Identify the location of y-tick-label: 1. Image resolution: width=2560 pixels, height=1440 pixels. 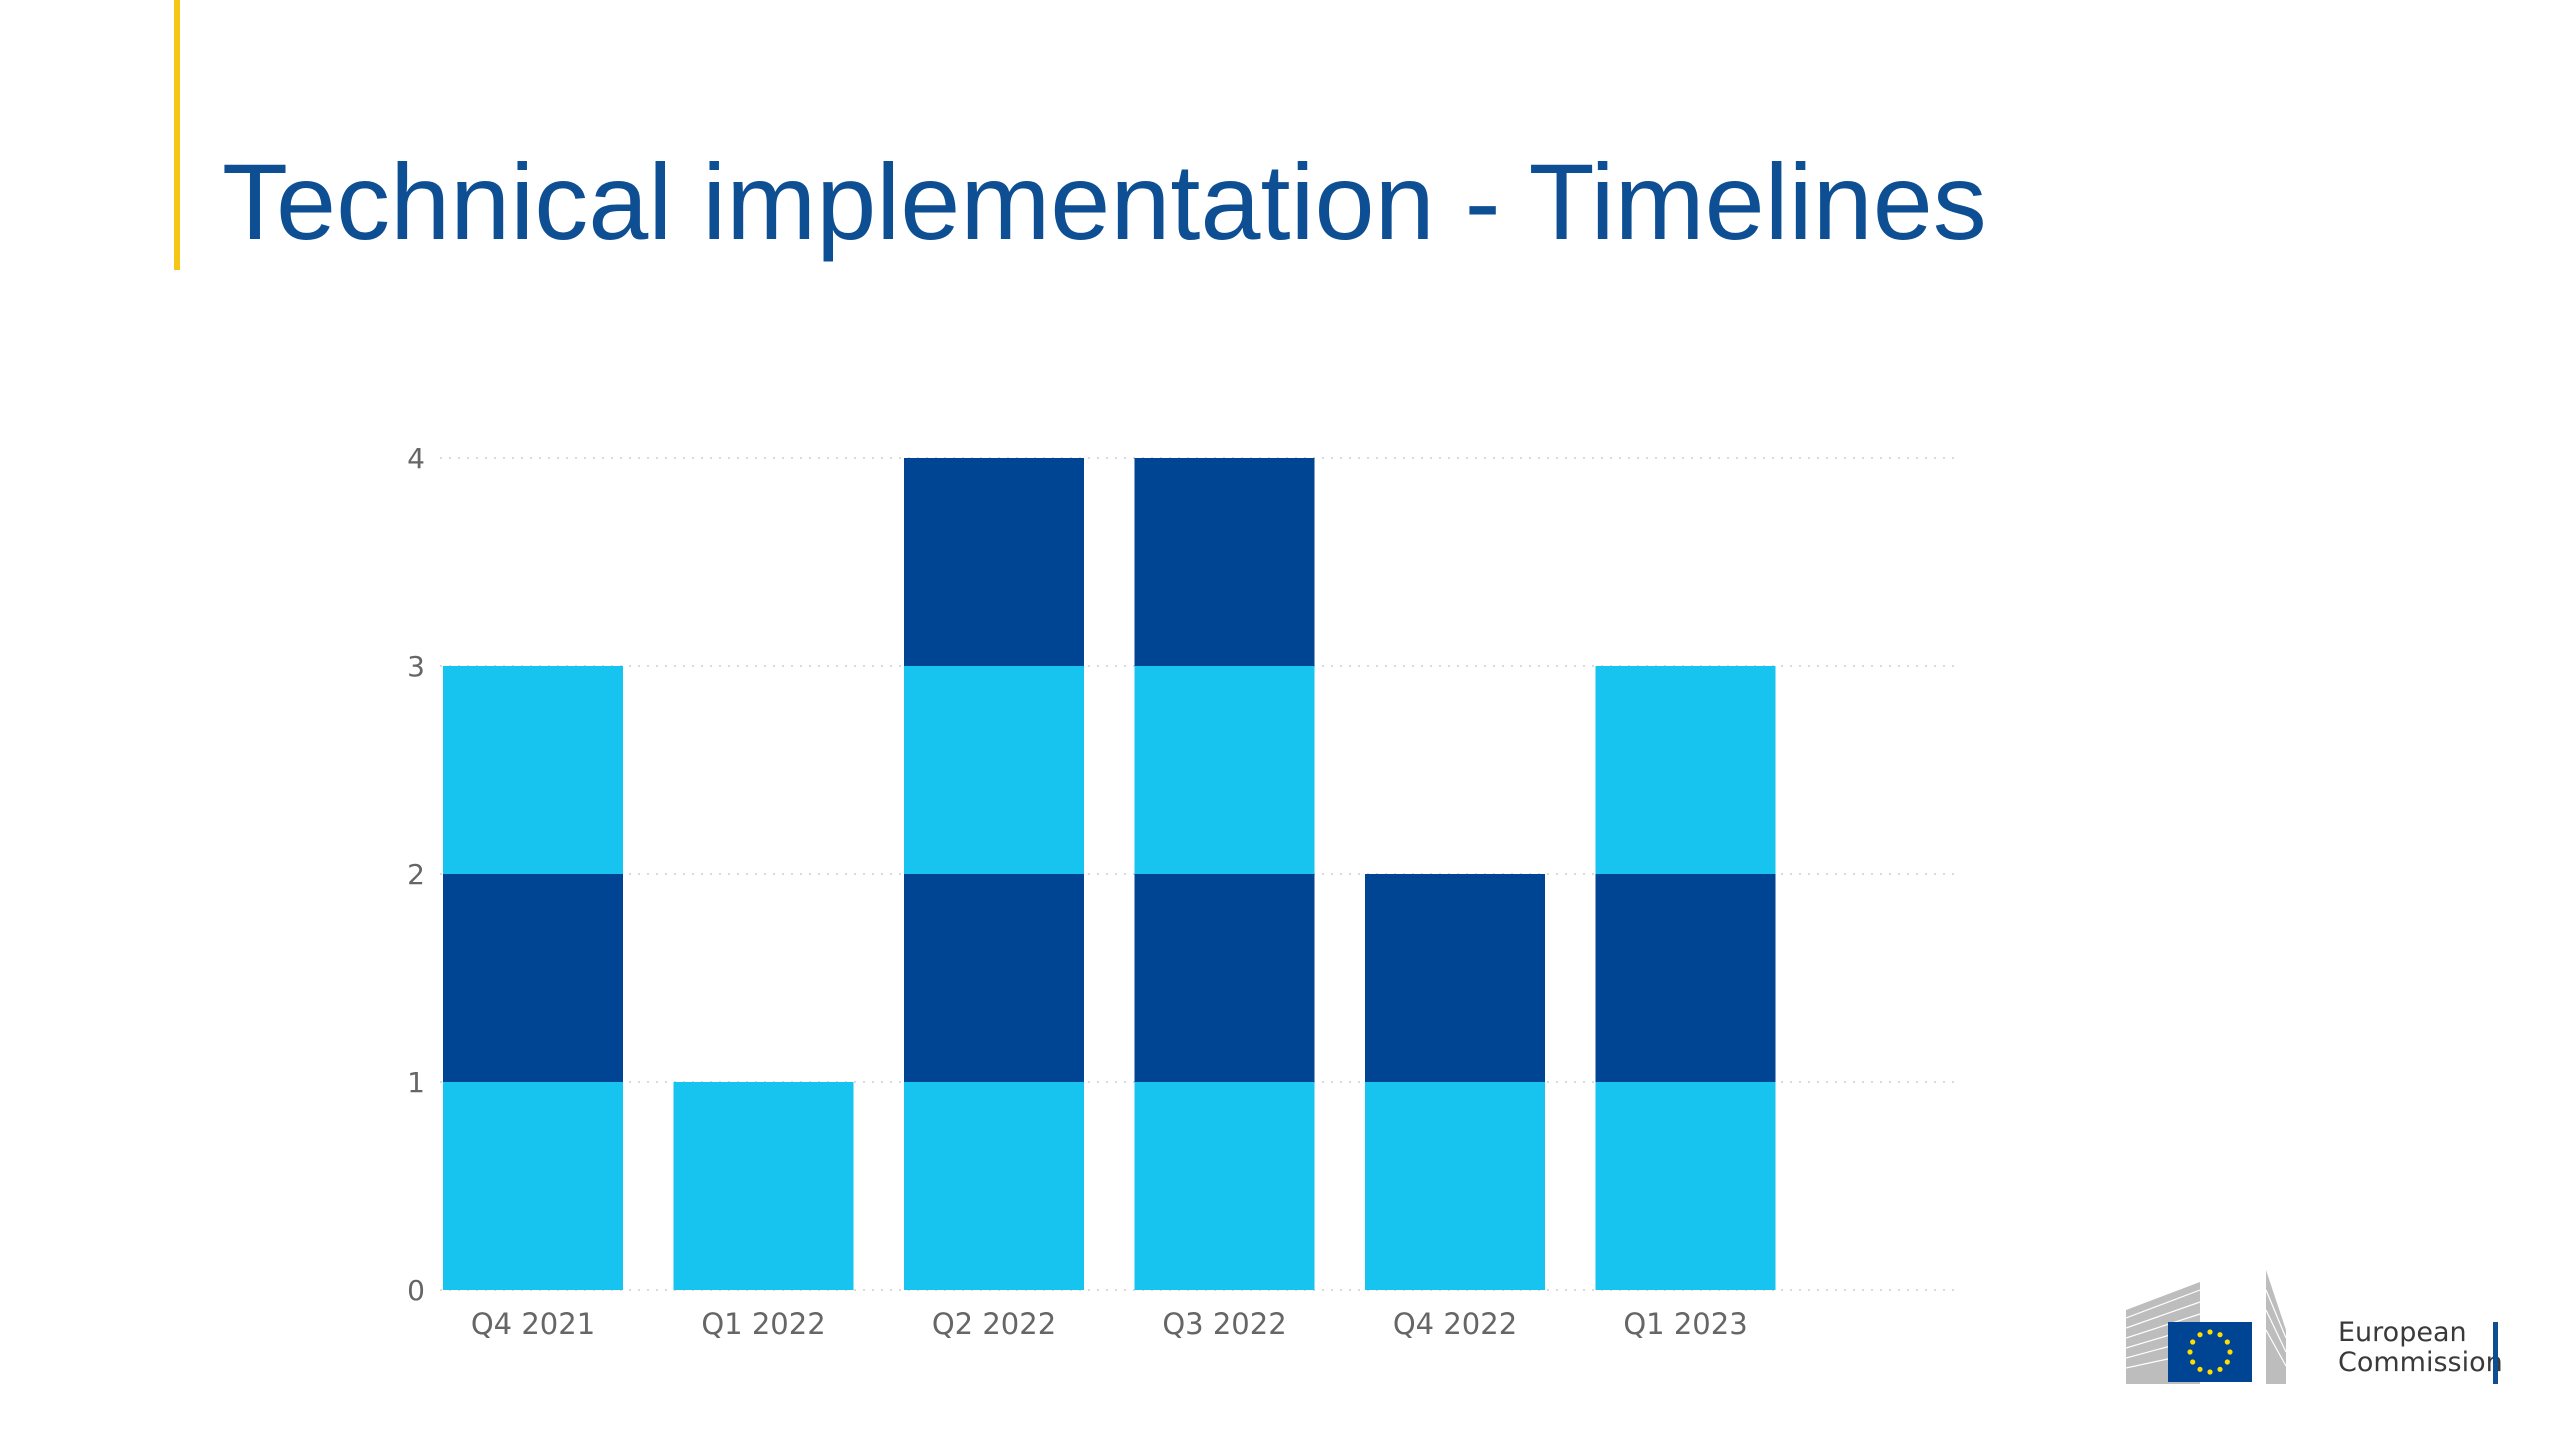
(416, 1082).